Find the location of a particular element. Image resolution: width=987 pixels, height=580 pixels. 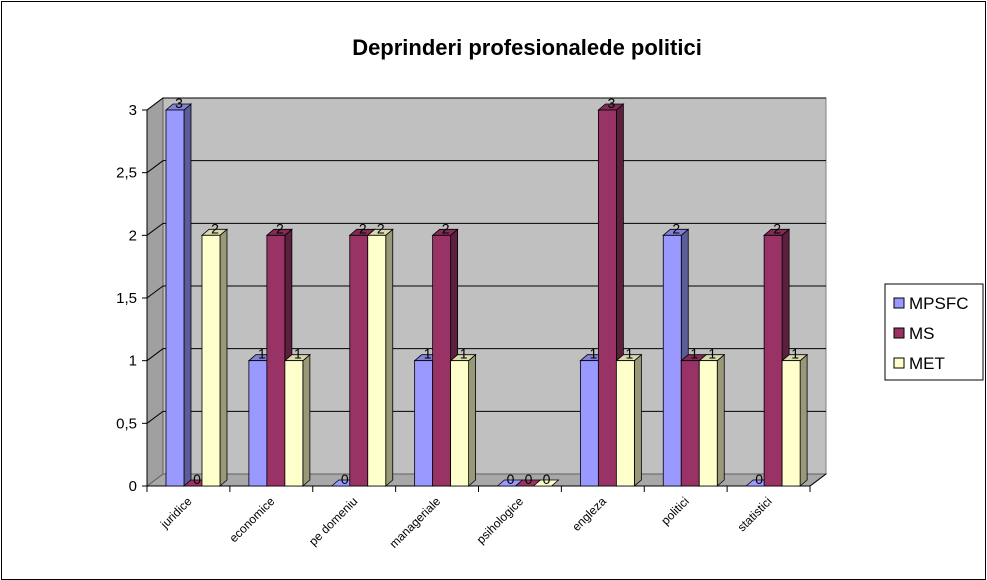

x-tick-label: juridice is located at coordinates (176, 513).